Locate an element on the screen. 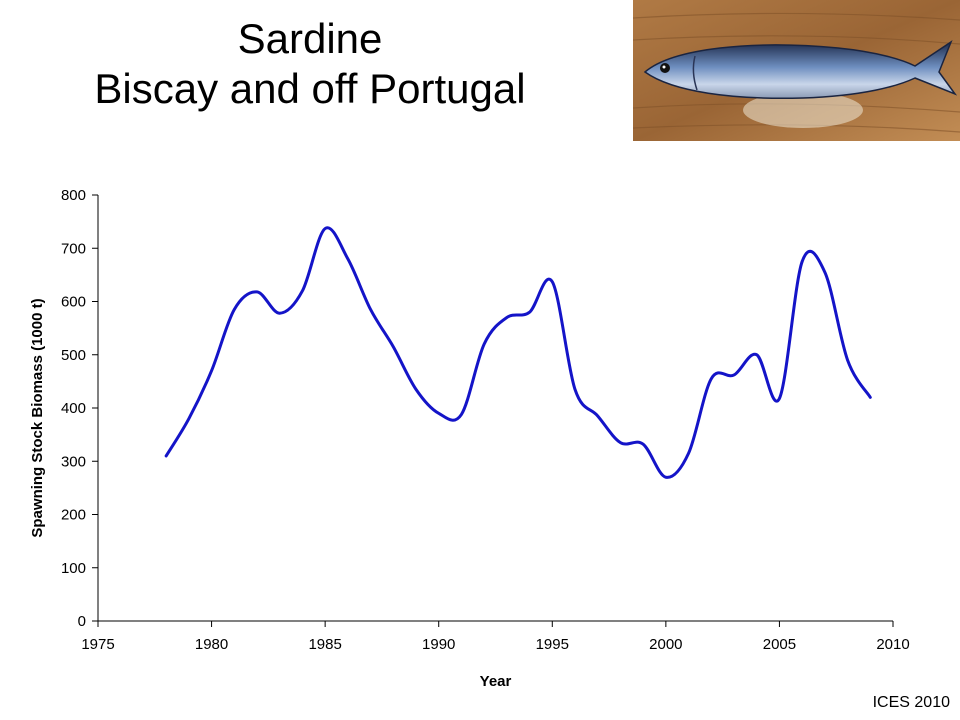 This screenshot has width=960, height=720. y-tick-label: 100 is located at coordinates (73, 568).